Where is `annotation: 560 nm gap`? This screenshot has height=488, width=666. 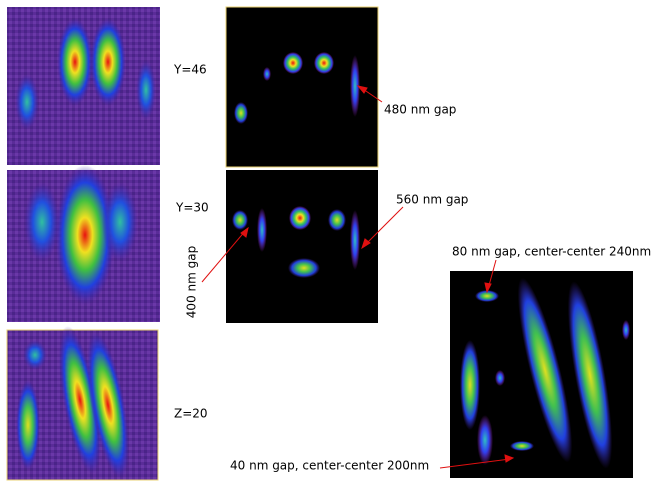 annotation: 560 nm gap is located at coordinates (432, 200).